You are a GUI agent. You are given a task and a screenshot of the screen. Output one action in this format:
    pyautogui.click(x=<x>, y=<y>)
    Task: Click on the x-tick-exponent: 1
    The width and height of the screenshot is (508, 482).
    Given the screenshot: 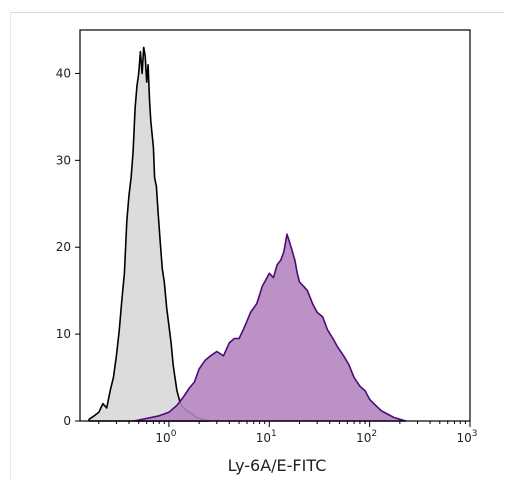 What is the action you would take?
    pyautogui.click(x=274, y=434)
    